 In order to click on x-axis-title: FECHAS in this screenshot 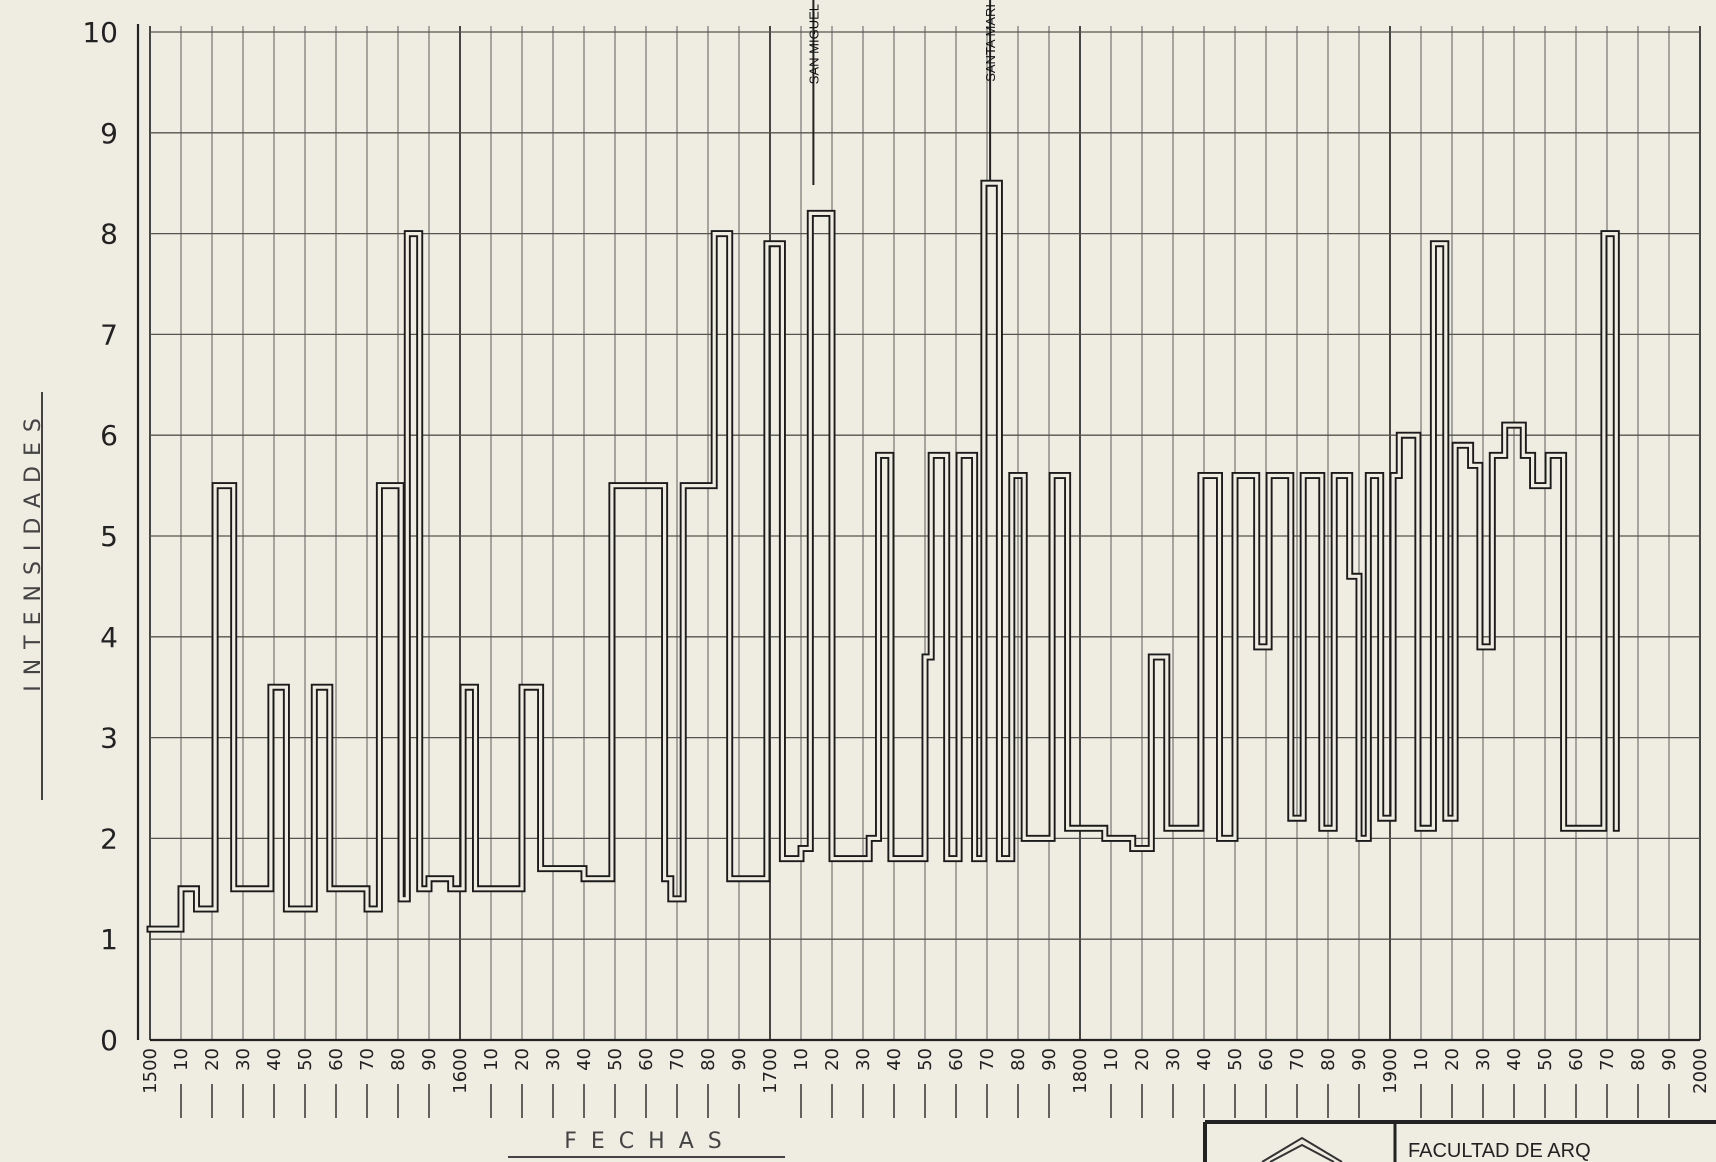, I will do `click(649, 1141)`.